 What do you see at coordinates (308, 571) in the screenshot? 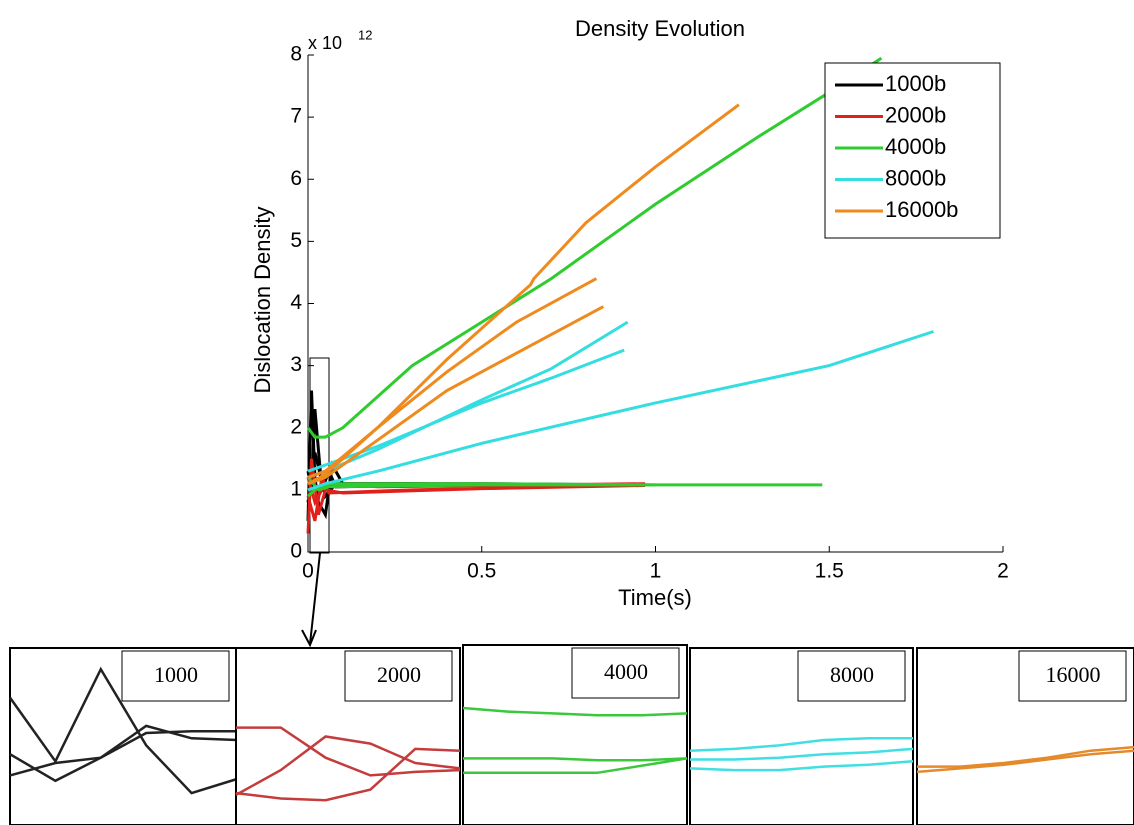
I see `x-tick-label: 0` at bounding box center [308, 571].